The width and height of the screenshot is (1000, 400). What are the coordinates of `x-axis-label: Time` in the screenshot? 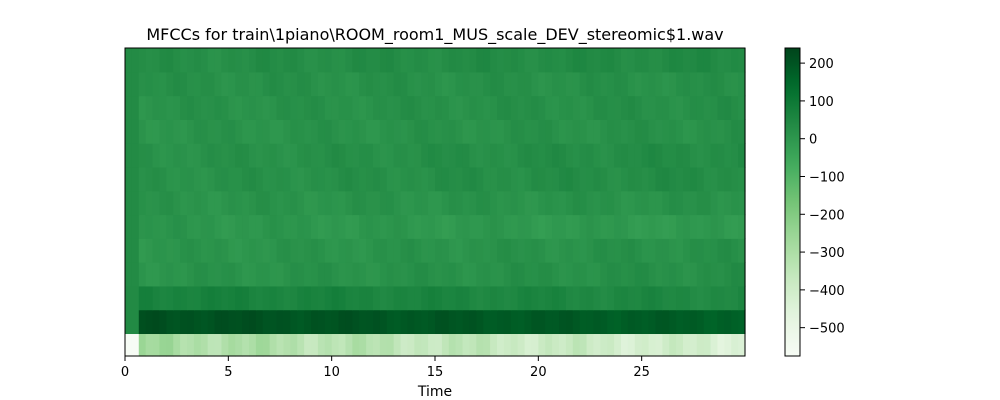 It's located at (434, 392).